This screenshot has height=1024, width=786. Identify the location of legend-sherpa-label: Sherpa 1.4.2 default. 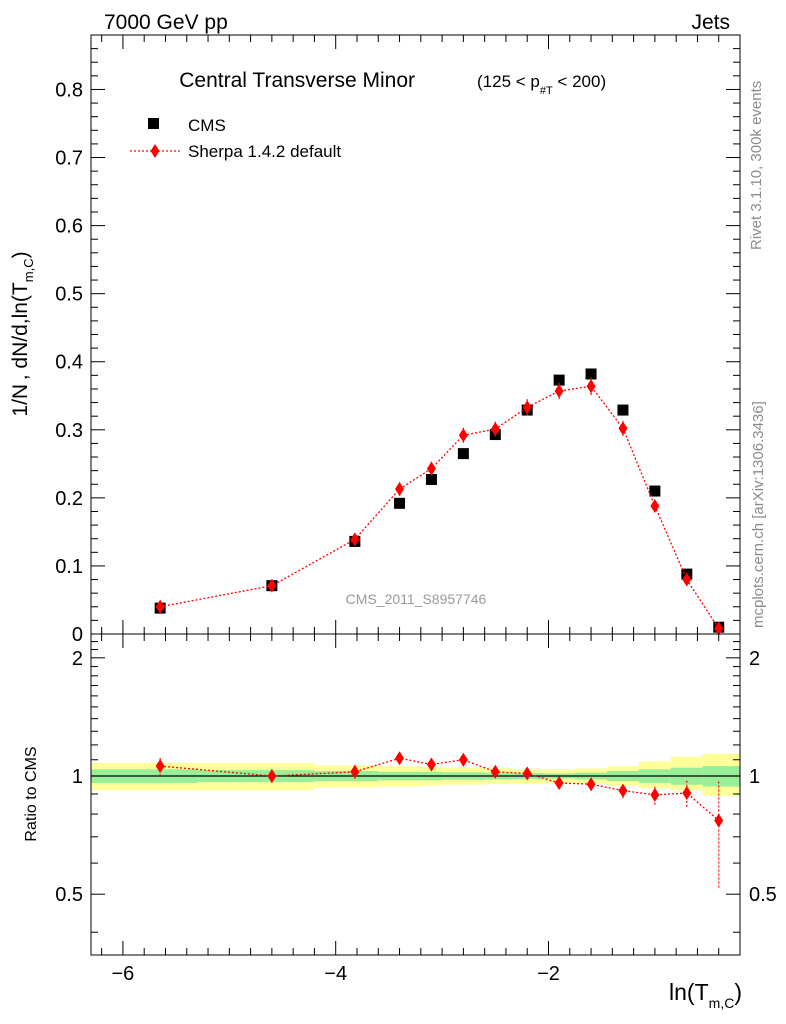
(264, 151).